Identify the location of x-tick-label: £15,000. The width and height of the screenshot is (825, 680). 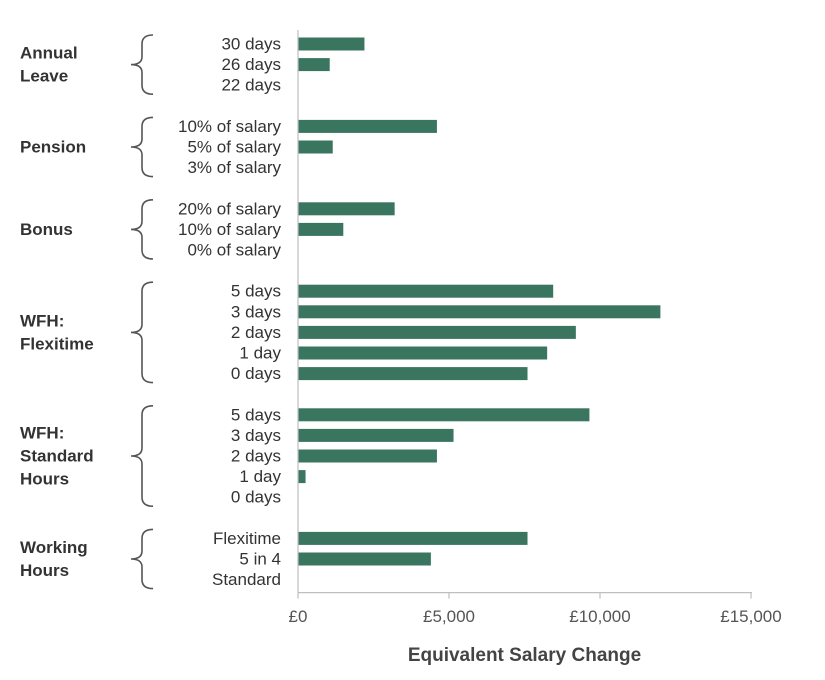
(750, 616).